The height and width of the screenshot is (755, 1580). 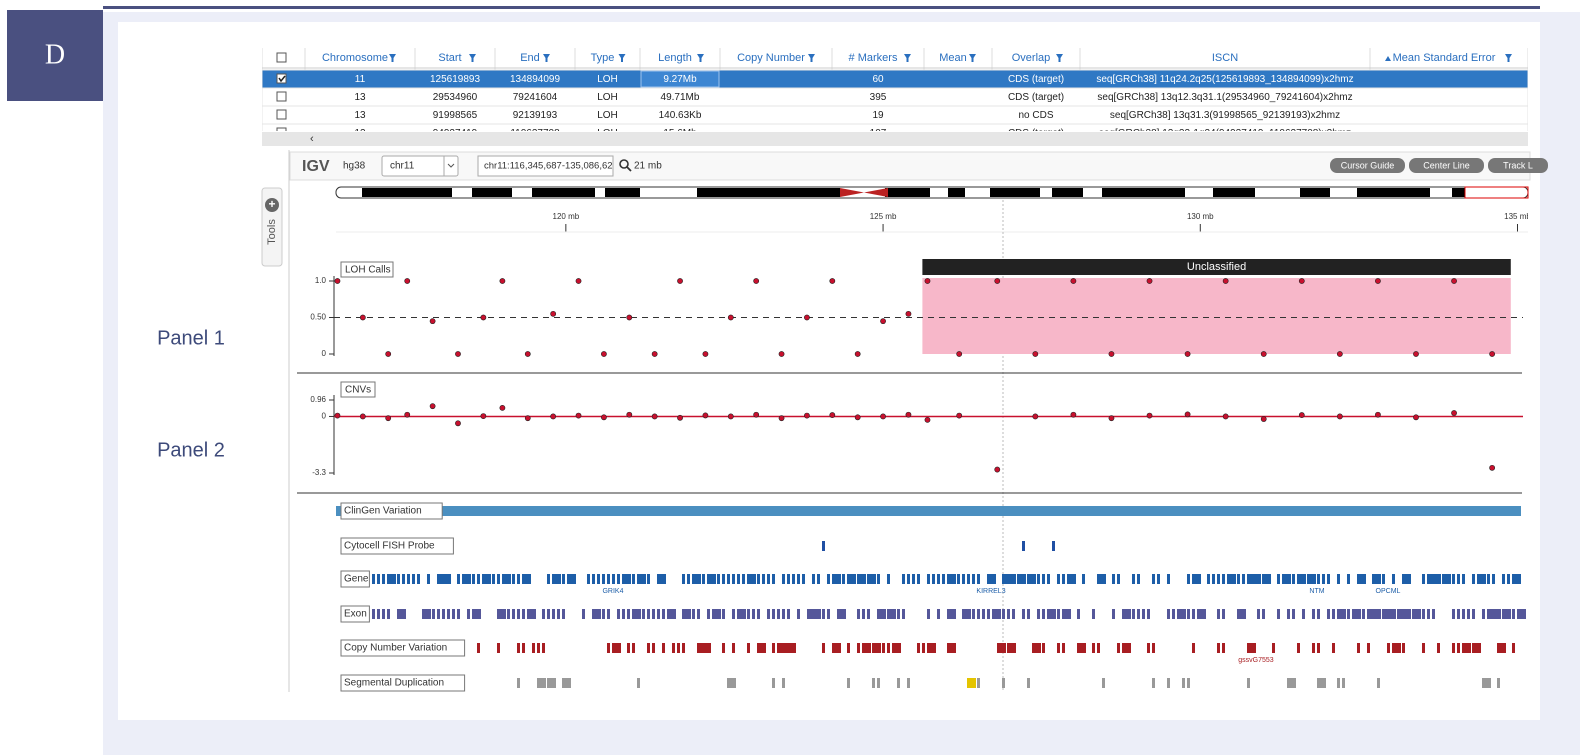 What do you see at coordinates (355, 58) in the screenshot?
I see `column-header: Chromosome` at bounding box center [355, 58].